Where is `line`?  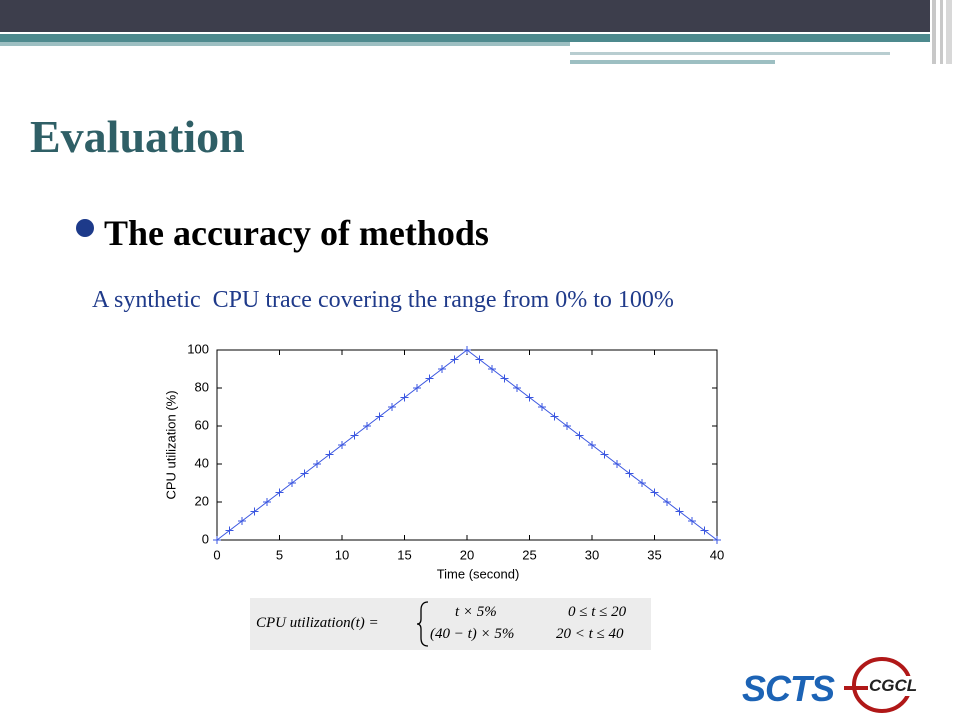
line is located at coordinates (467, 445).